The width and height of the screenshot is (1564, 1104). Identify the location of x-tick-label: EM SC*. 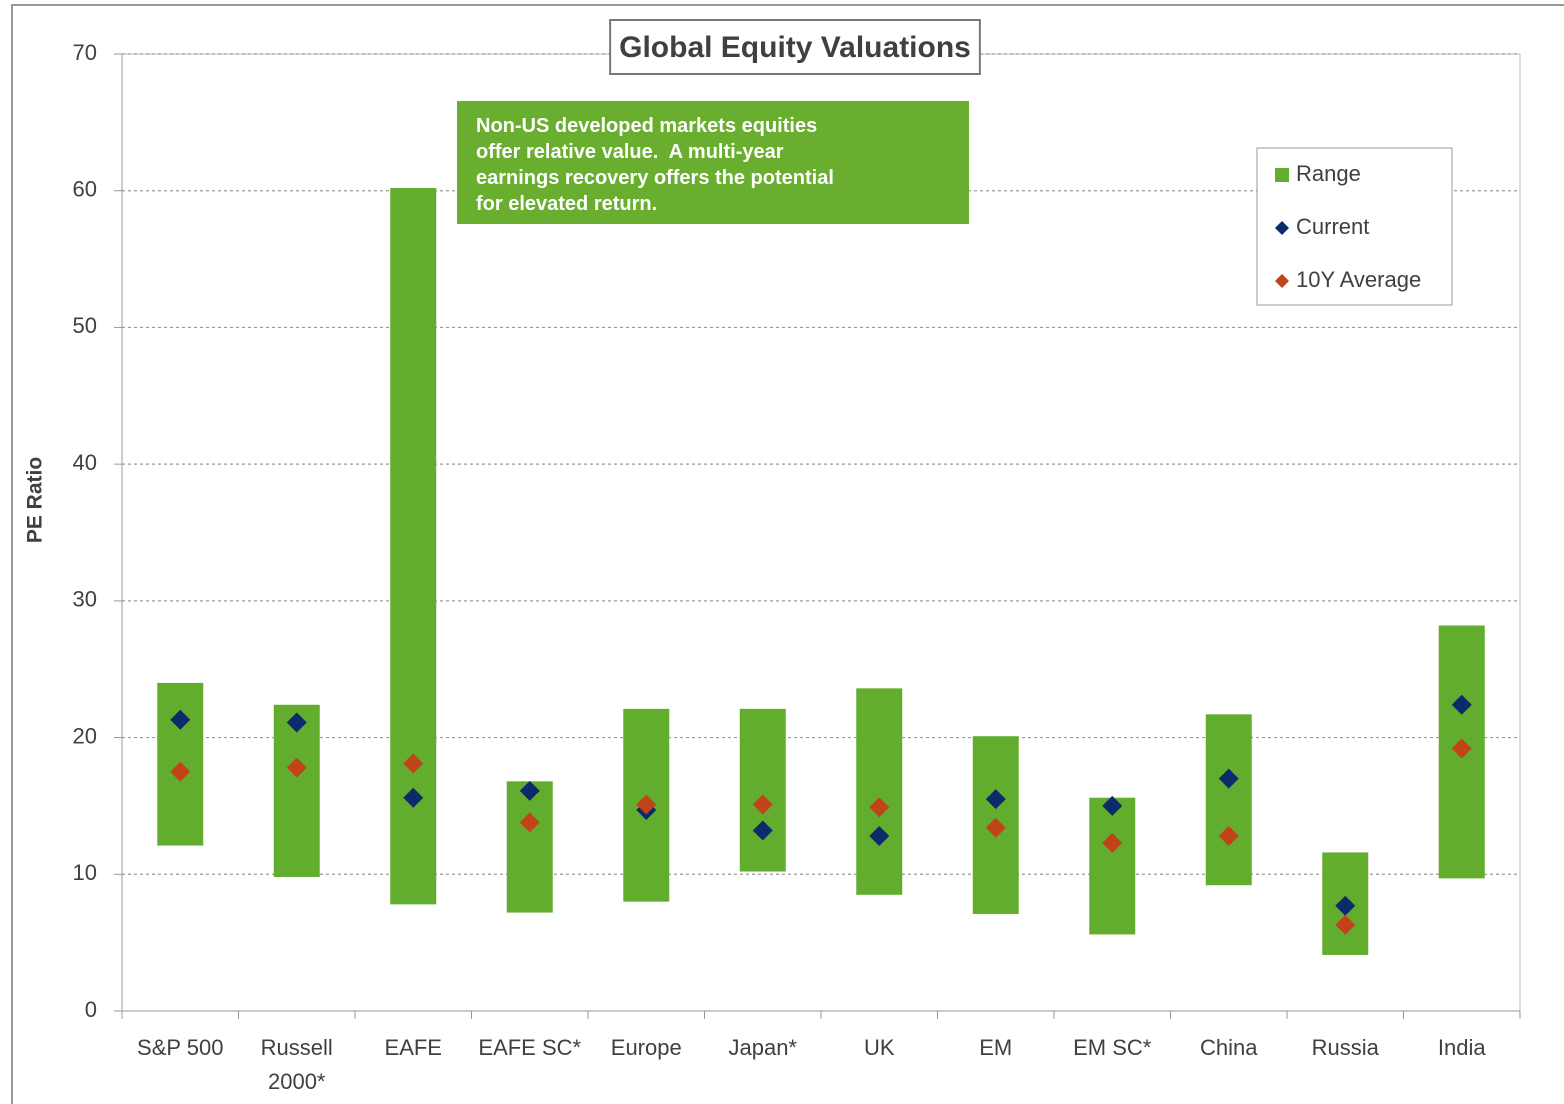
(1112, 1047).